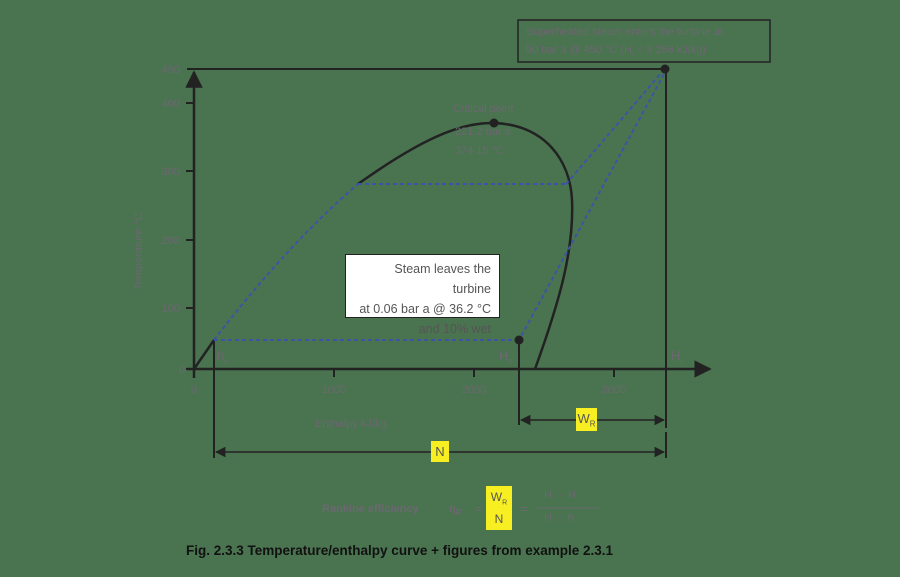  I want to click on inlet-callout-box, so click(644, 41).